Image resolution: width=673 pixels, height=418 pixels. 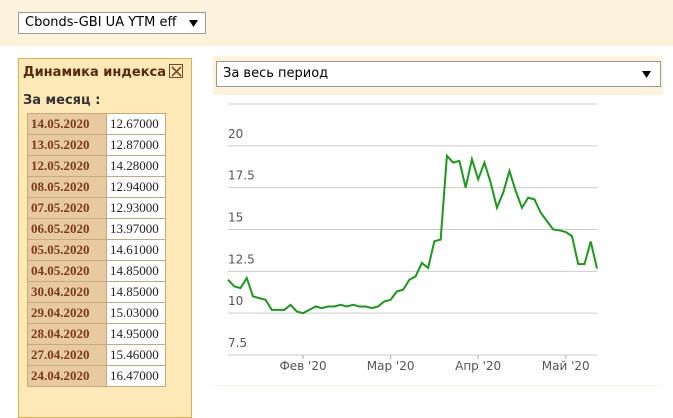 What do you see at coordinates (67, 208) in the screenshot?
I see `date-cell: 07.05.2020` at bounding box center [67, 208].